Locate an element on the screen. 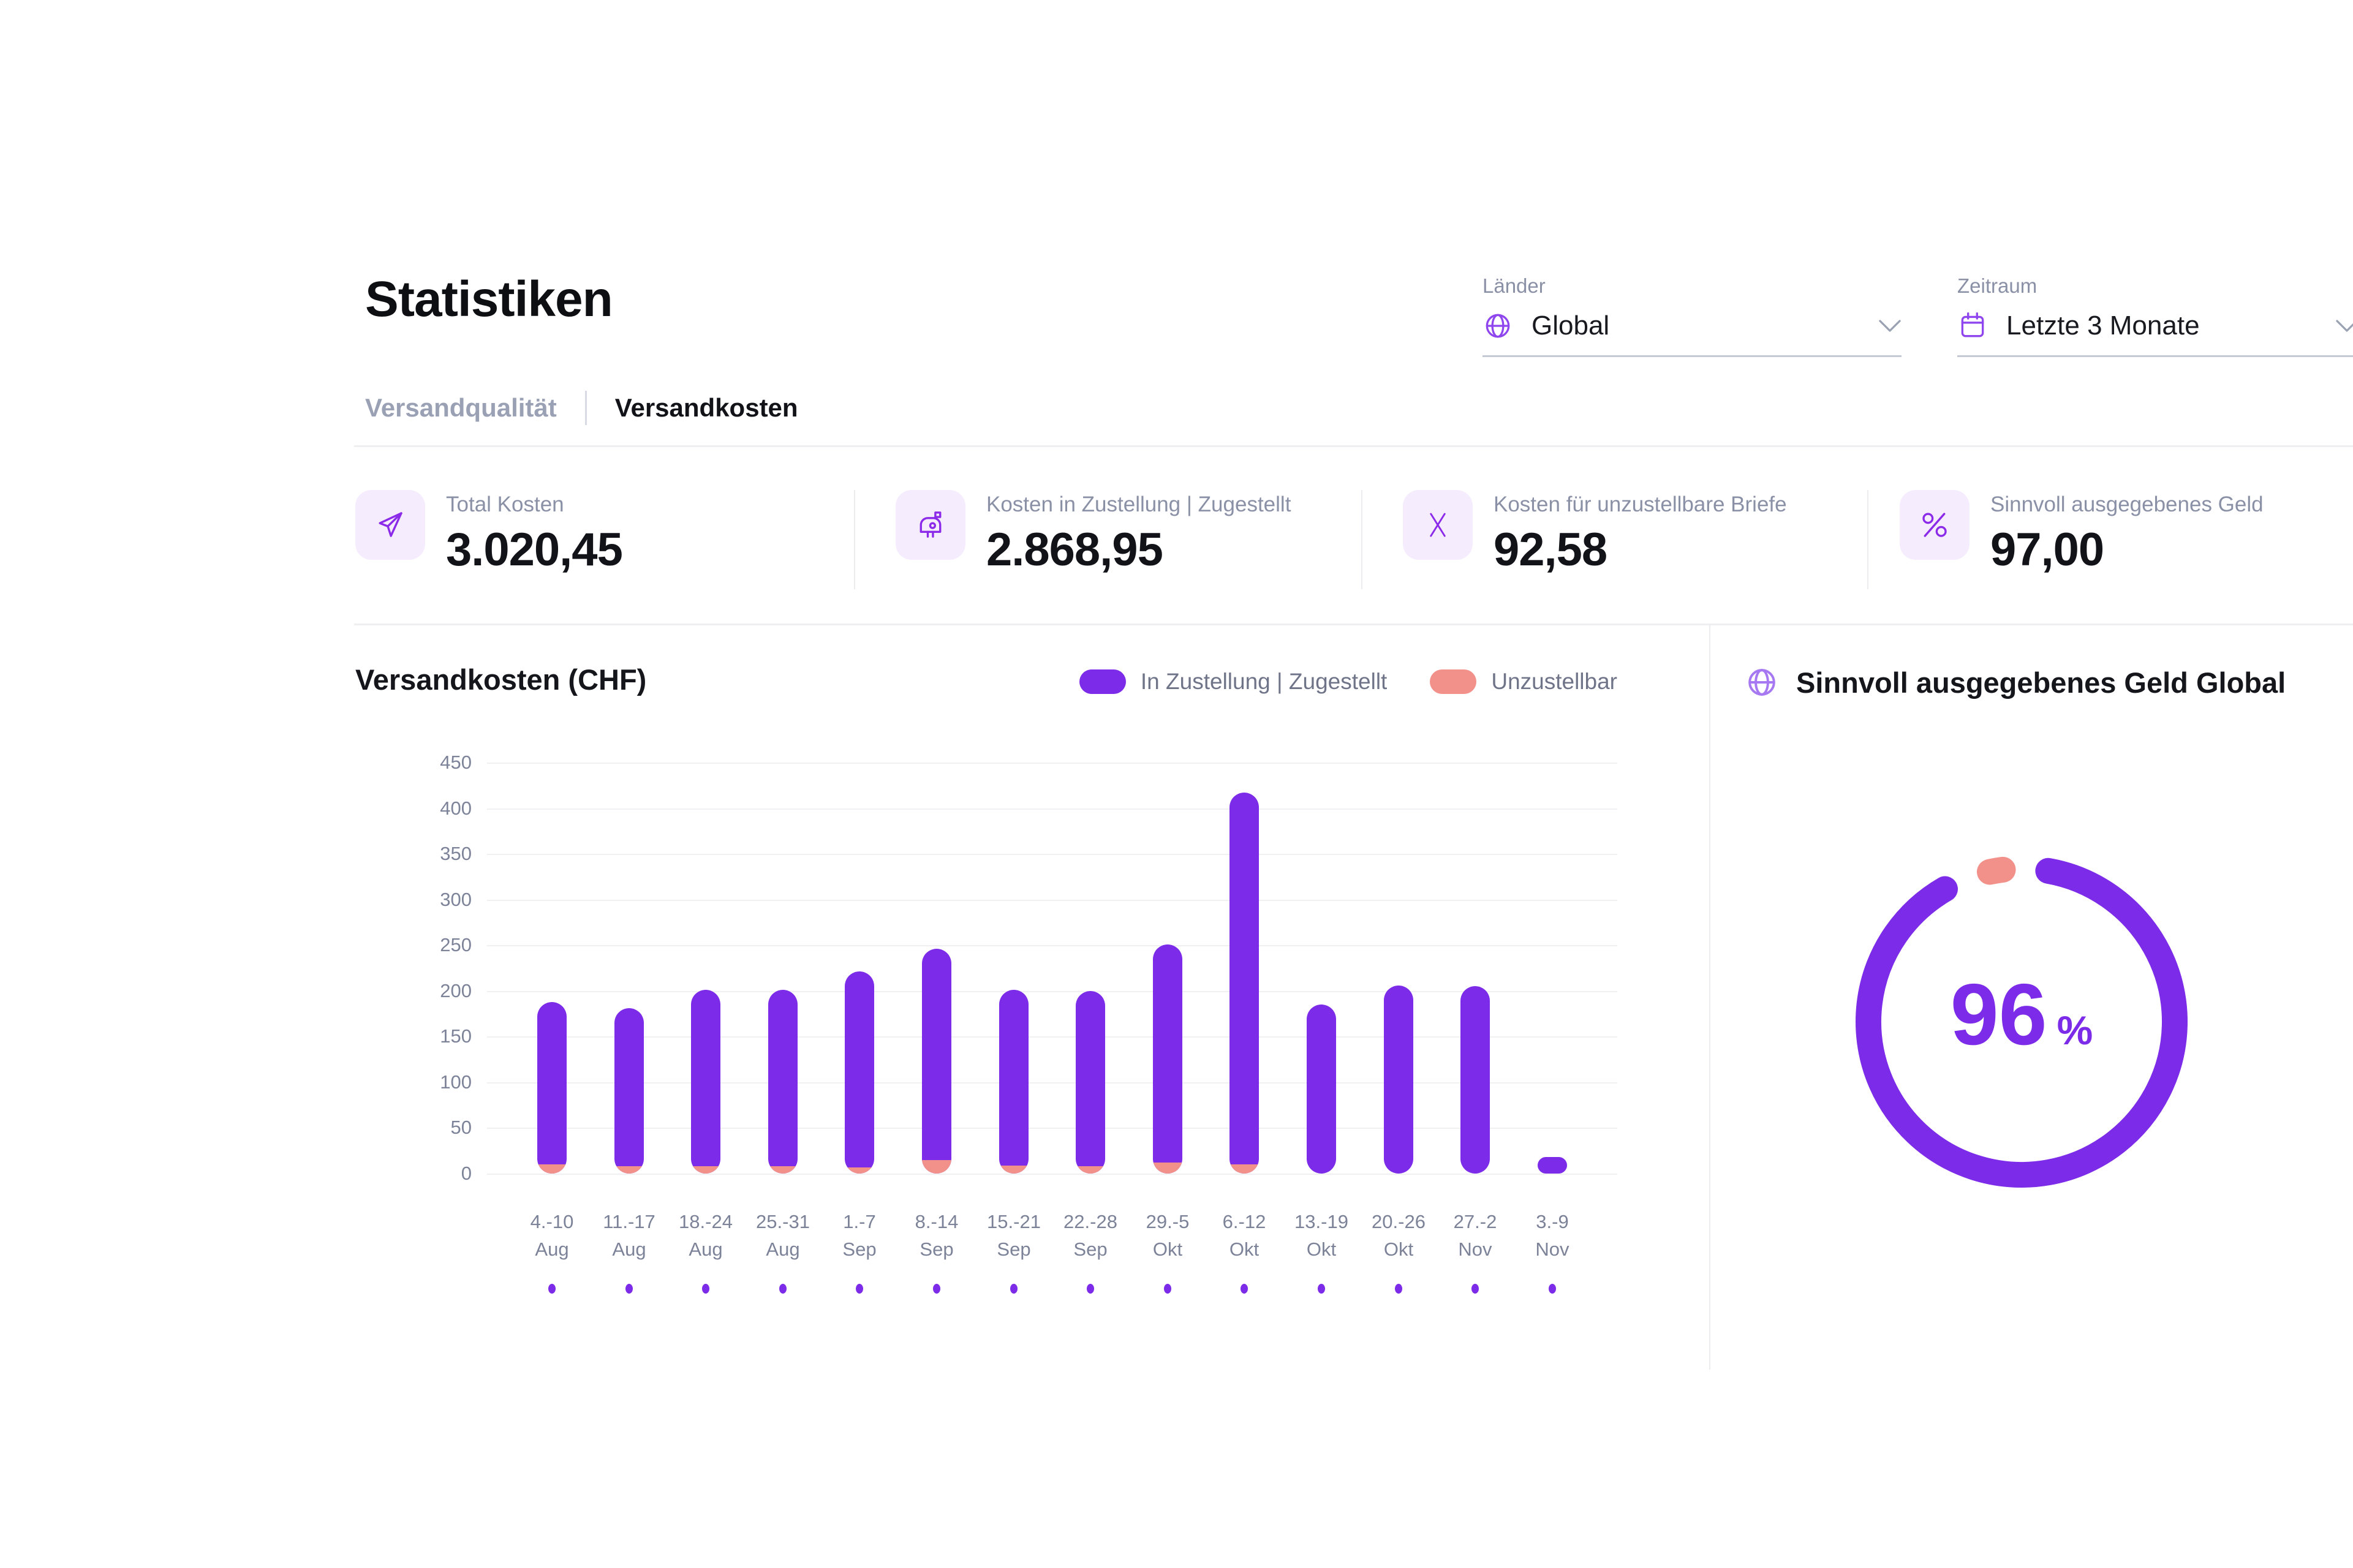  x-axis-label: 15.-21 Sep is located at coordinates (1014, 1251).